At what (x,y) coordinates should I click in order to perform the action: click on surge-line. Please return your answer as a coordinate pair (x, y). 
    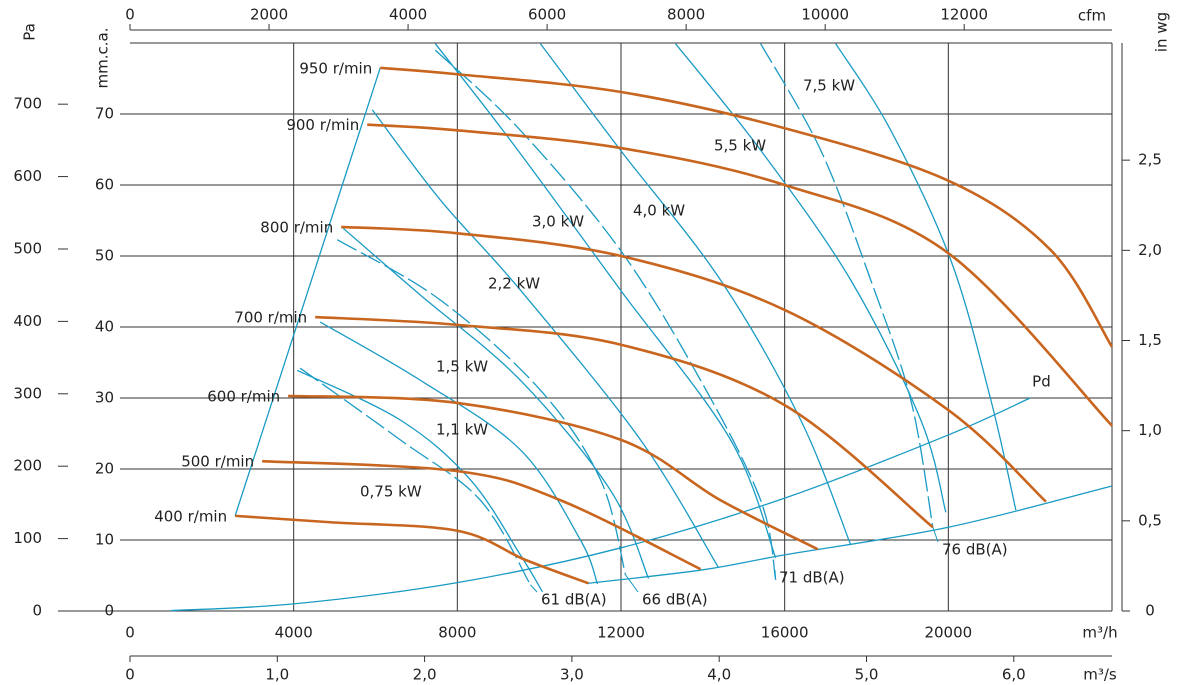
    Looking at the image, I should click on (307, 292).